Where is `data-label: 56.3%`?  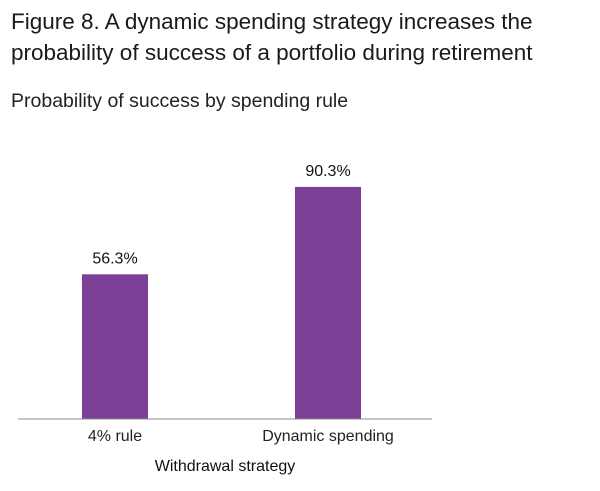 data-label: 56.3% is located at coordinates (114, 258).